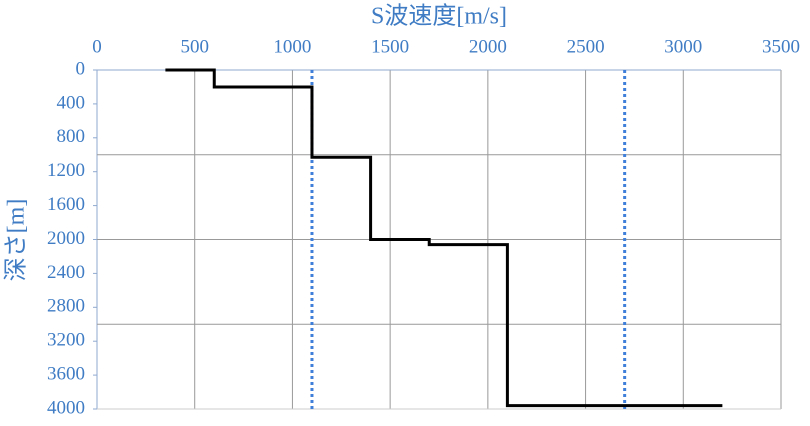  What do you see at coordinates (16, 240) in the screenshot?
I see `y-axis-title: 深さ[m]` at bounding box center [16, 240].